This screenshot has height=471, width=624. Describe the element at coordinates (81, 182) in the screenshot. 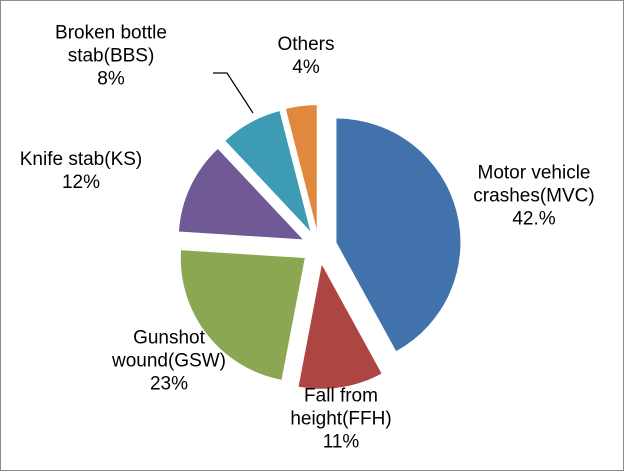

I see `value-label: 12%` at that location.